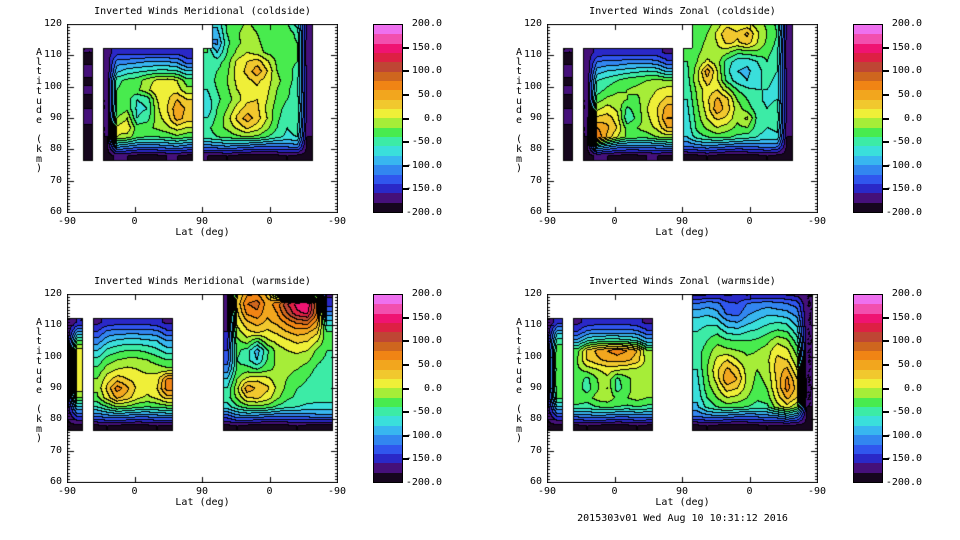 This screenshot has width=960, height=540. I want to click on contour-plot-meridional-warmside, so click(202, 388).